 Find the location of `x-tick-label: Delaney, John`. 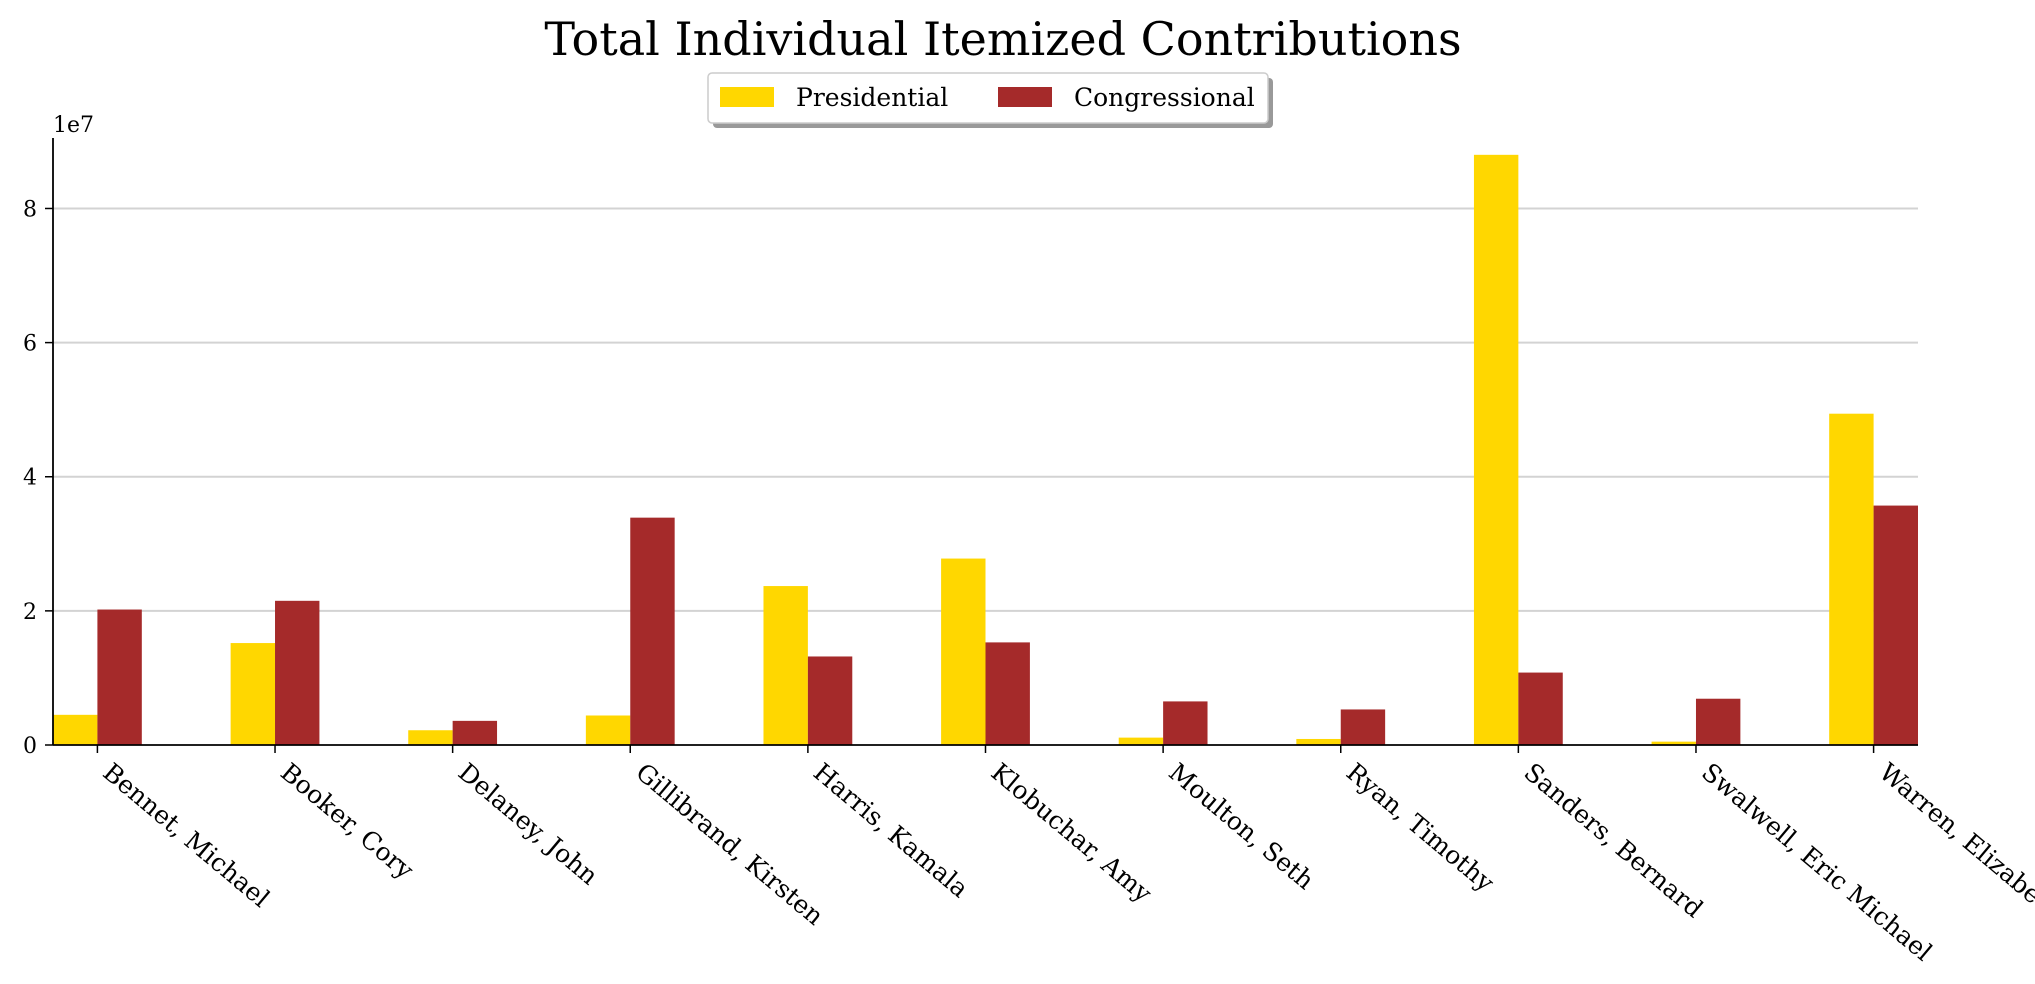

x-tick-label: Delaney, John is located at coordinates (528, 823).